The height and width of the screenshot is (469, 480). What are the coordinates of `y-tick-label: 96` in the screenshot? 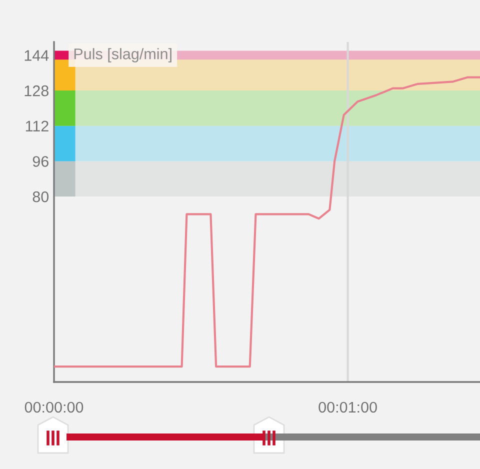 It's located at (40, 161).